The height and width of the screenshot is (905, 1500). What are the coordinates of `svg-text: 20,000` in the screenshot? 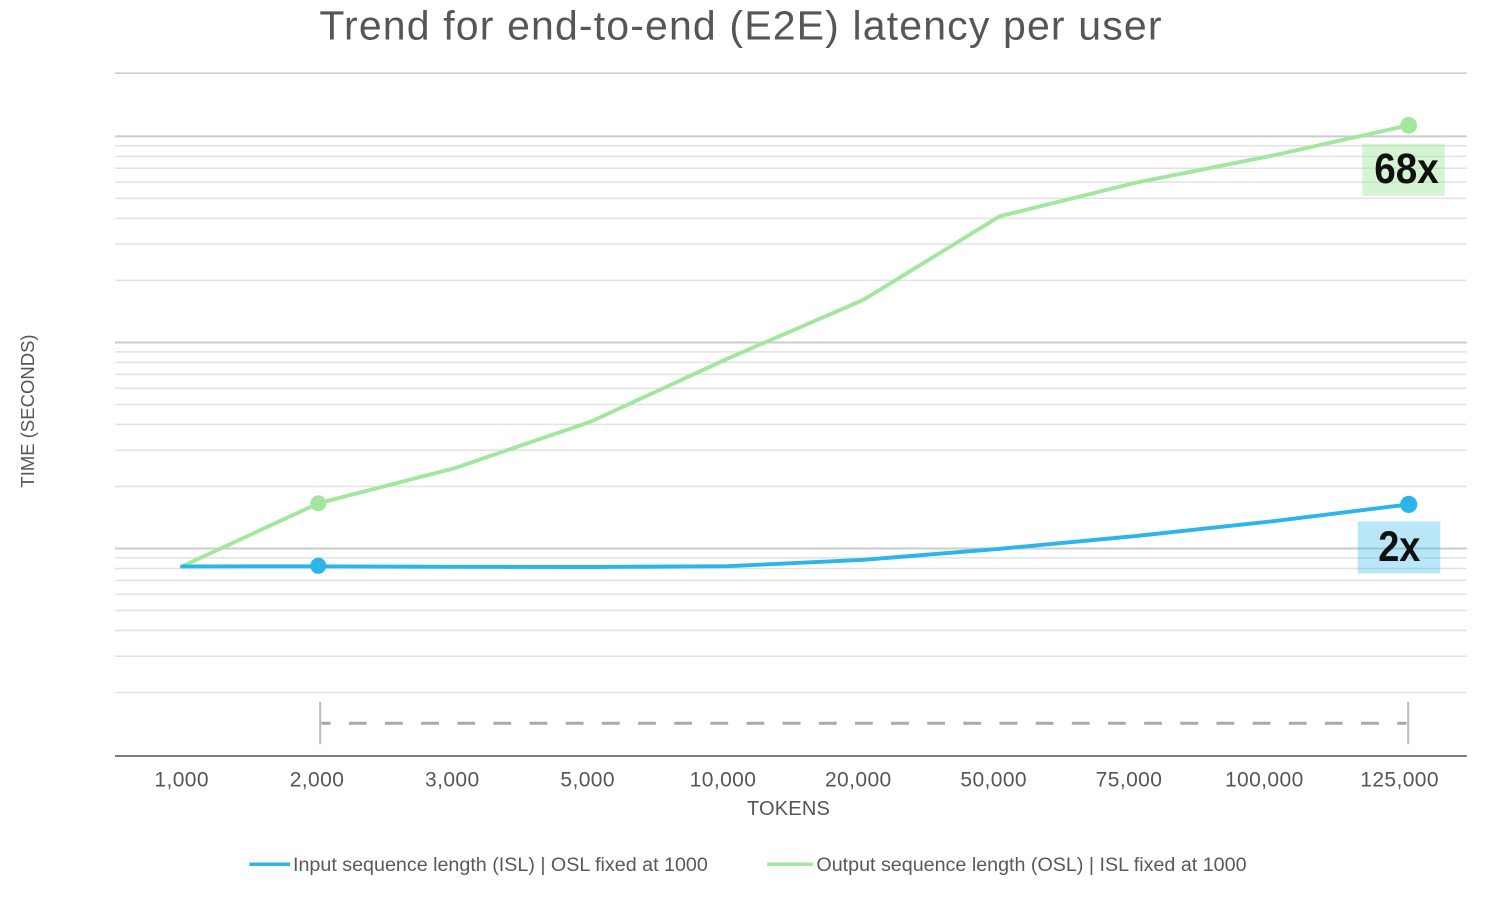 It's located at (858, 780).